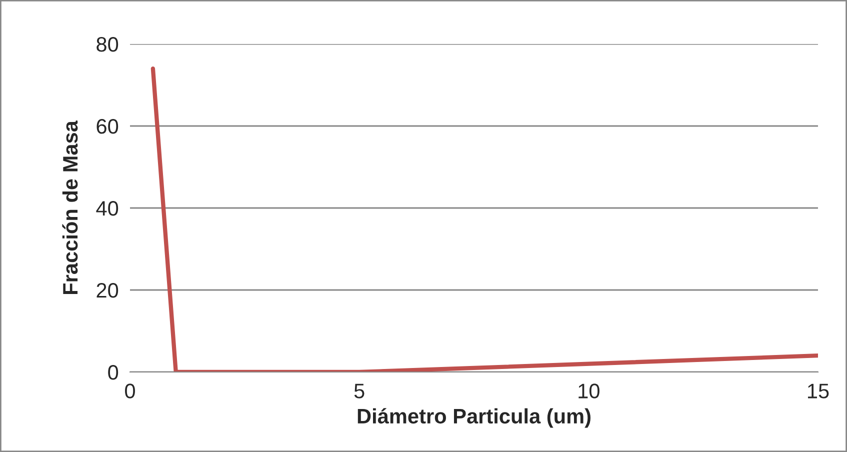 Image resolution: width=847 pixels, height=452 pixels. Describe the element at coordinates (818, 391) in the screenshot. I see `x-tick-label: 15` at that location.